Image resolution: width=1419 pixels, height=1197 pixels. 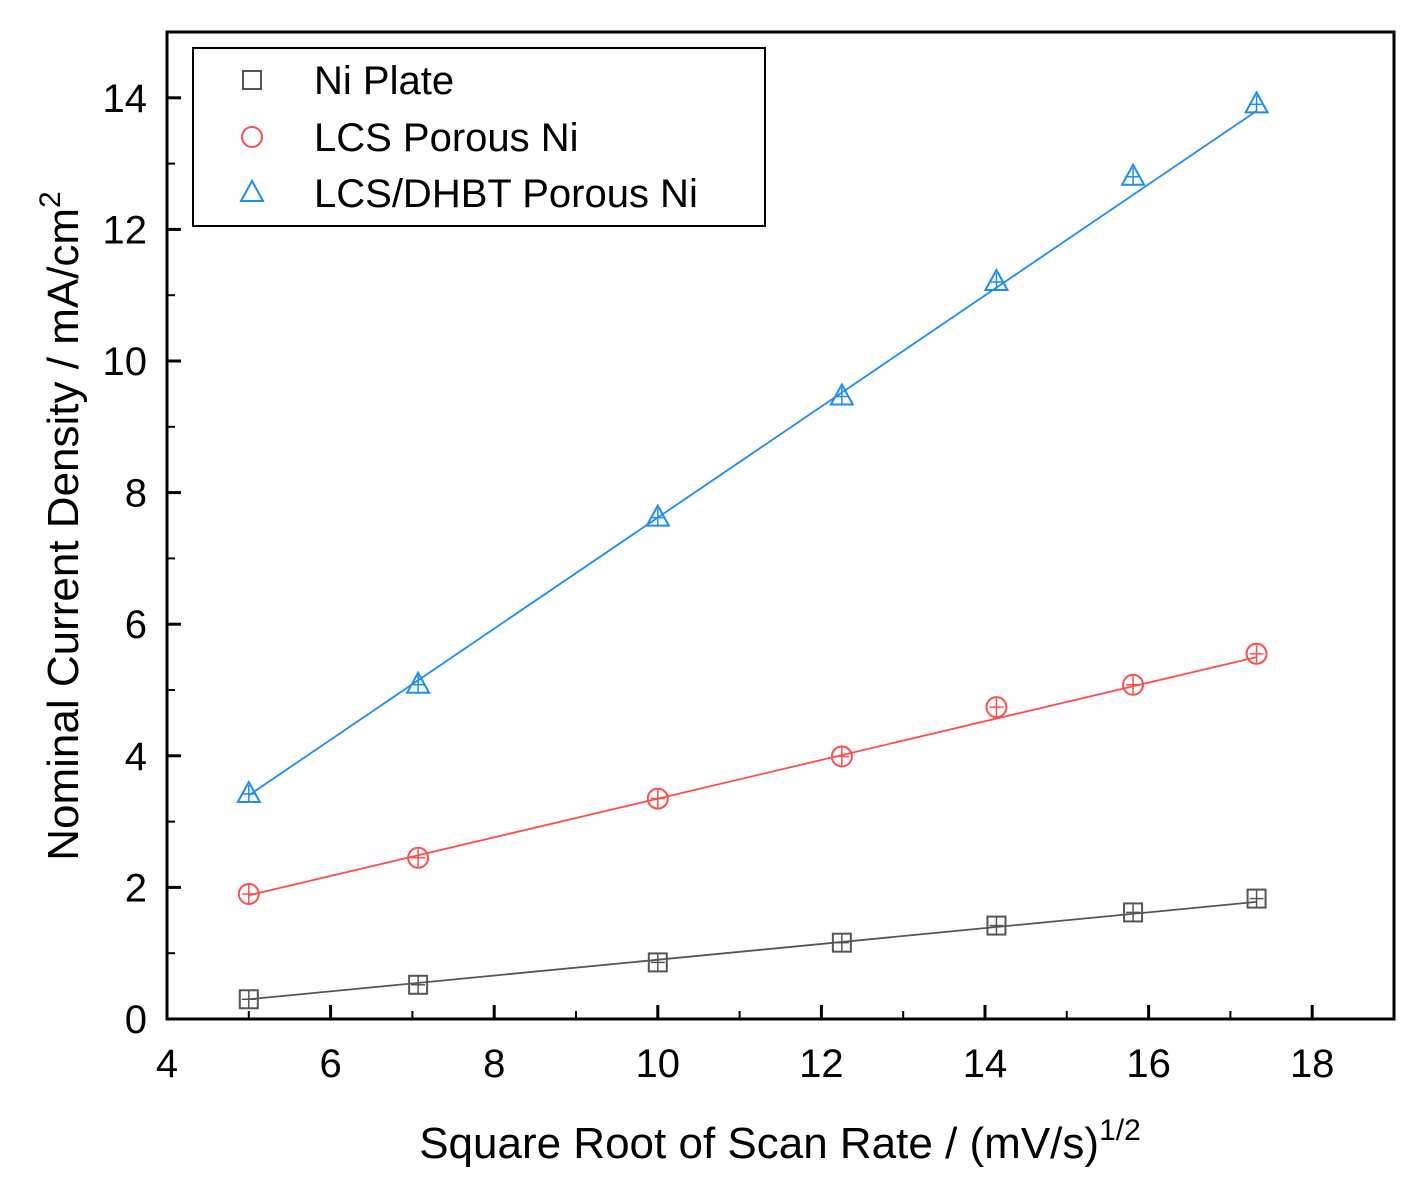 What do you see at coordinates (494, 1064) in the screenshot?
I see `x-tick-label: 8` at bounding box center [494, 1064].